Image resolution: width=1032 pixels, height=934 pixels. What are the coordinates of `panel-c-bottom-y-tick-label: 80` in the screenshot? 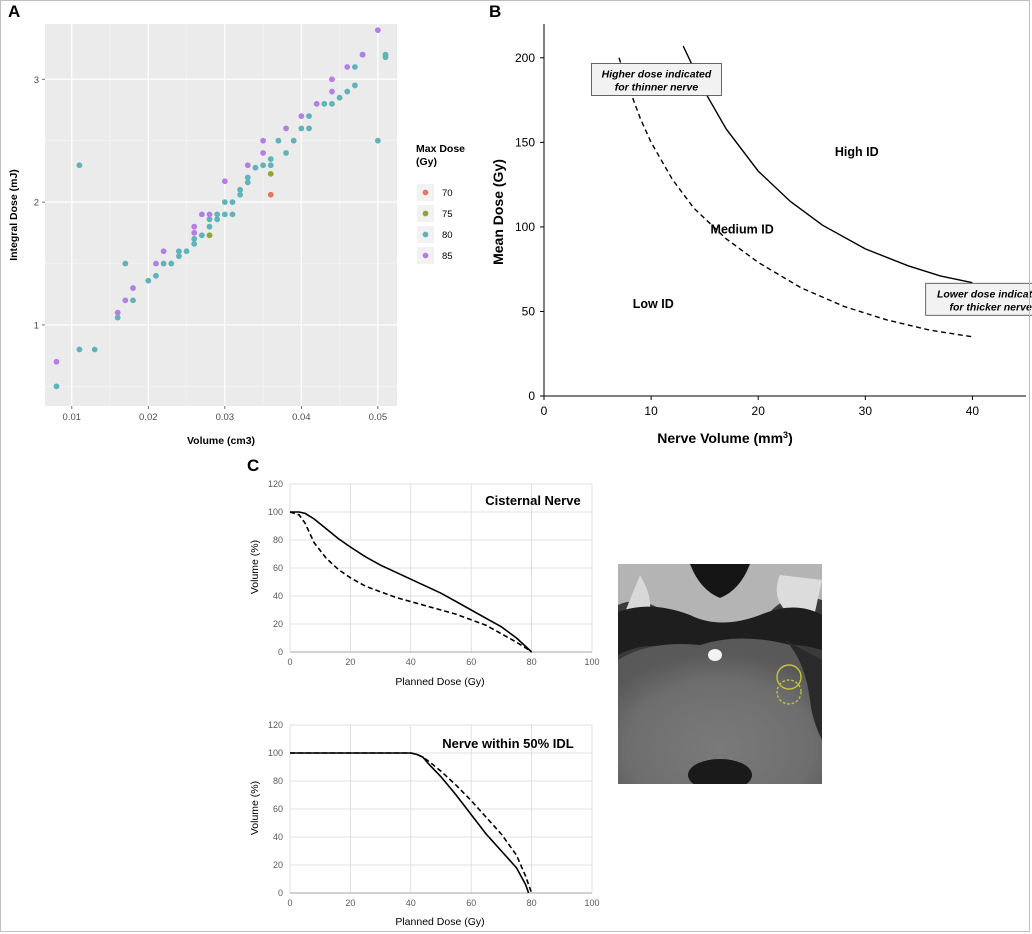 It's located at (278, 781).